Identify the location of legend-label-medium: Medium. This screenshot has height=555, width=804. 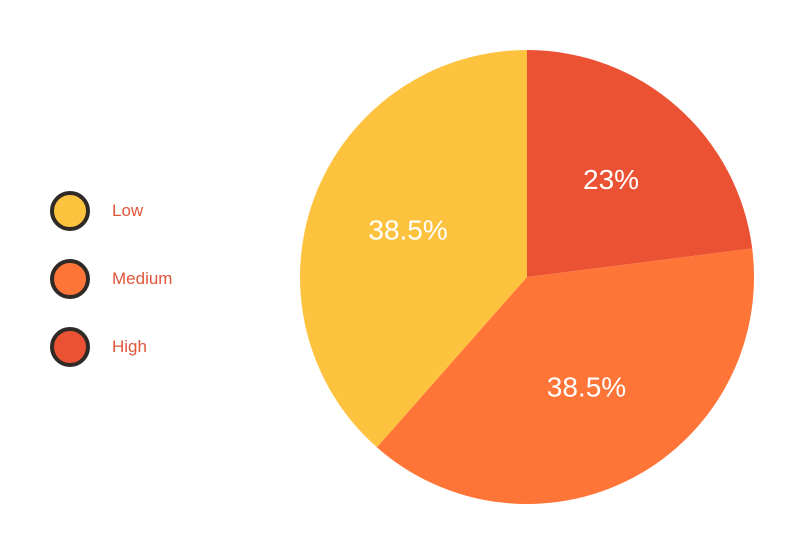
(142, 278).